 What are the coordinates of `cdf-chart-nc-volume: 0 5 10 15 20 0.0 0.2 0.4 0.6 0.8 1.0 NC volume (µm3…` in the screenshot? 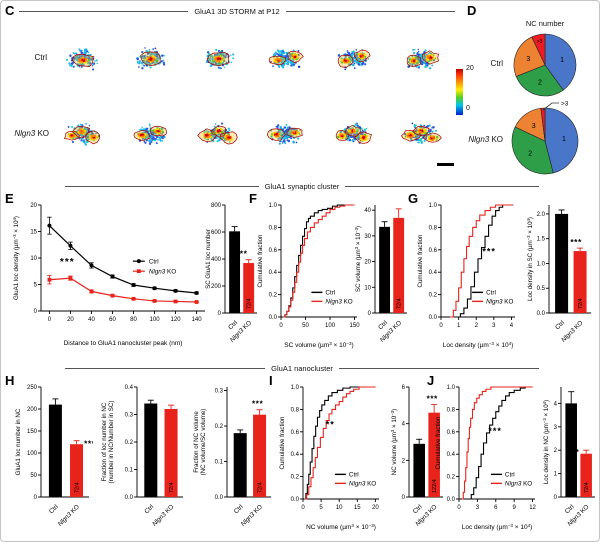 It's located at (331, 456).